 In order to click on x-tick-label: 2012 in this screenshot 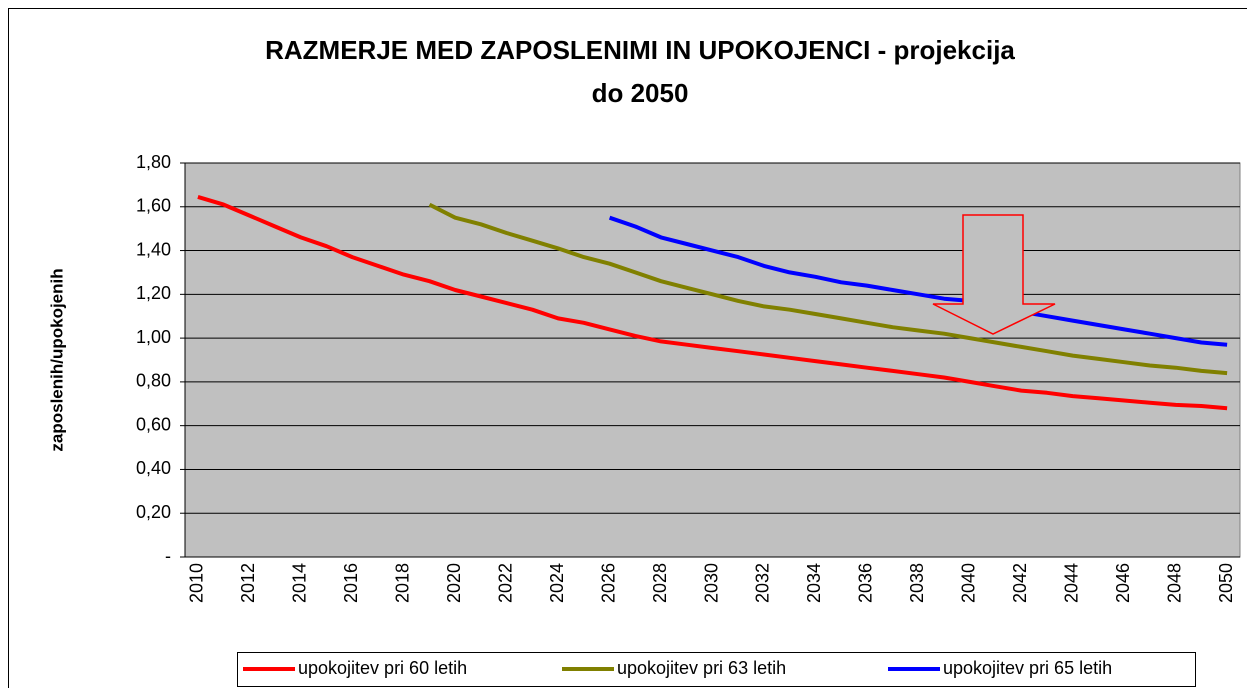, I will do `click(248, 583)`.